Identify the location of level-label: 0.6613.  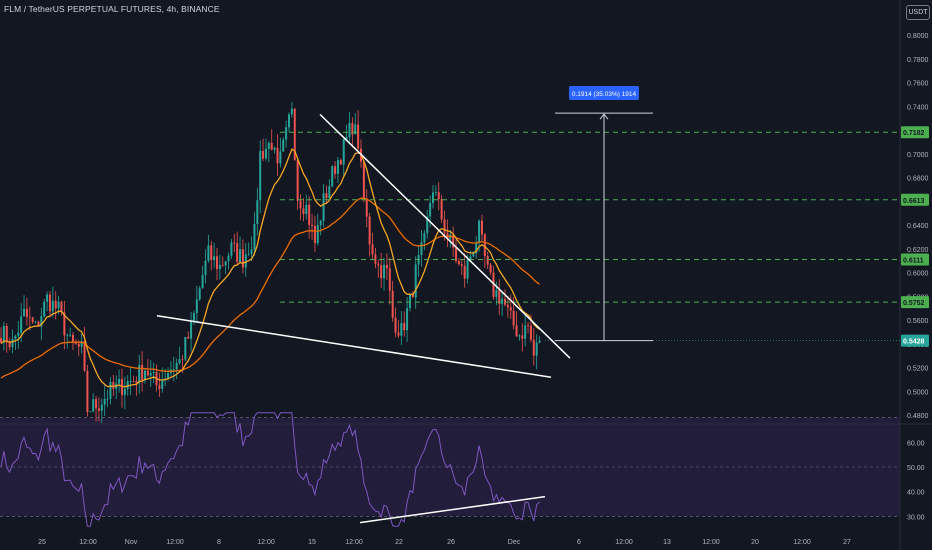
(914, 201).